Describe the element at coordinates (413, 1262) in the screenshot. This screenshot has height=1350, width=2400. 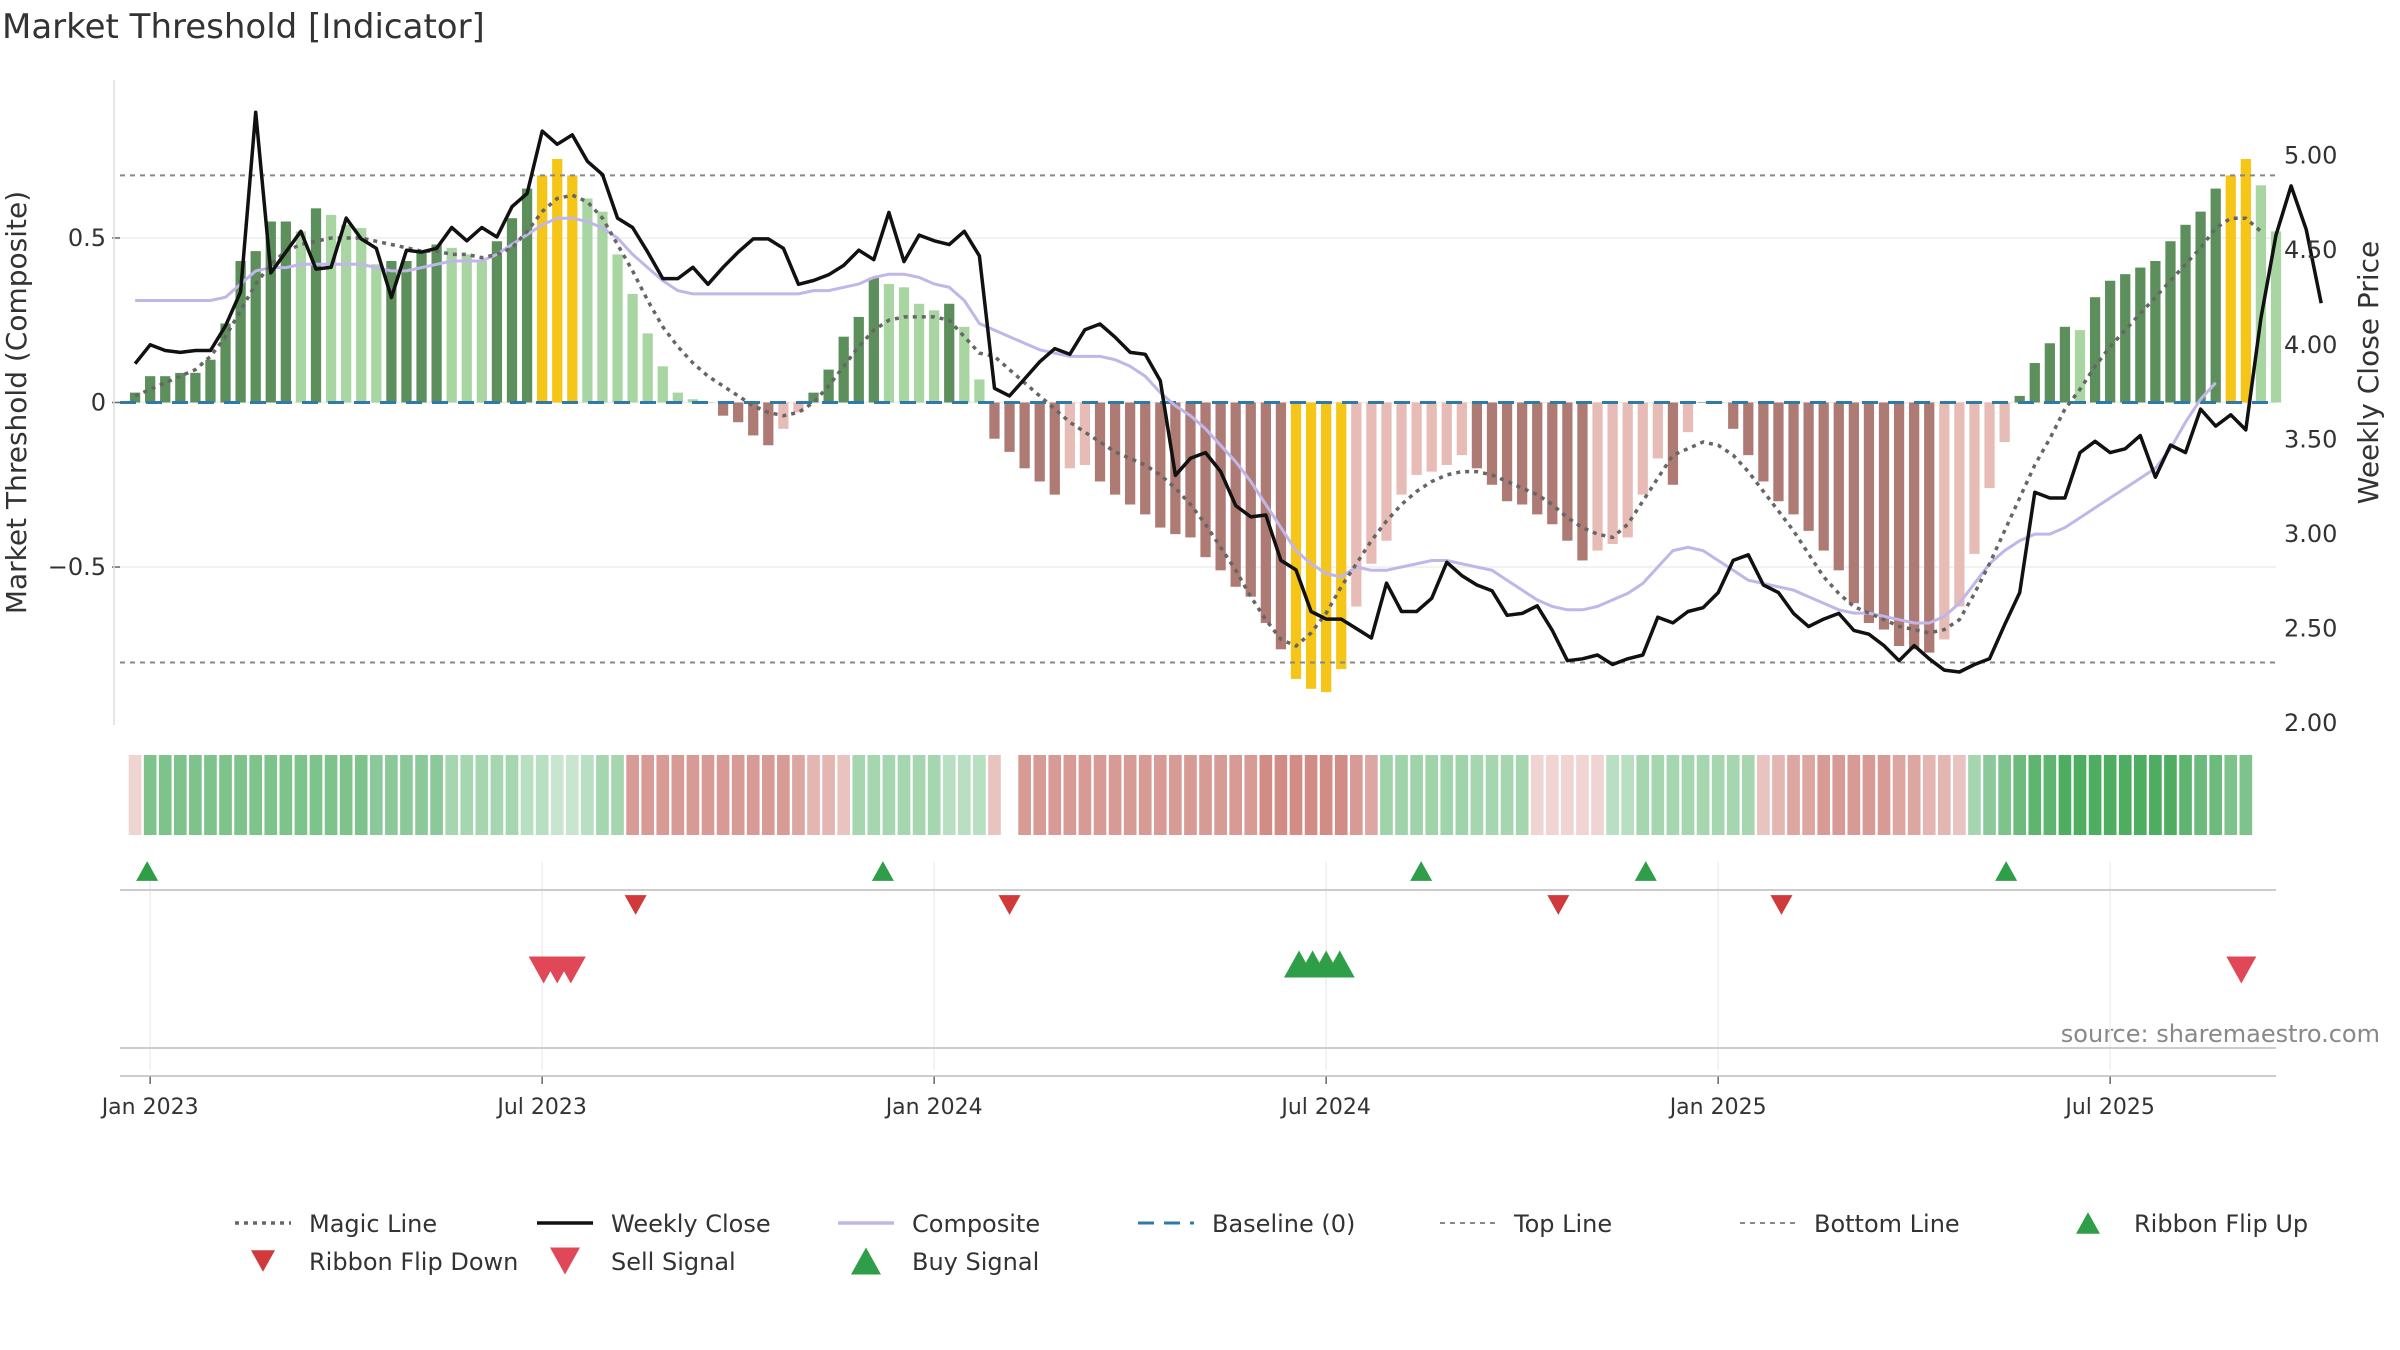
I see `legend-label: Ribbon Flip Down` at that location.